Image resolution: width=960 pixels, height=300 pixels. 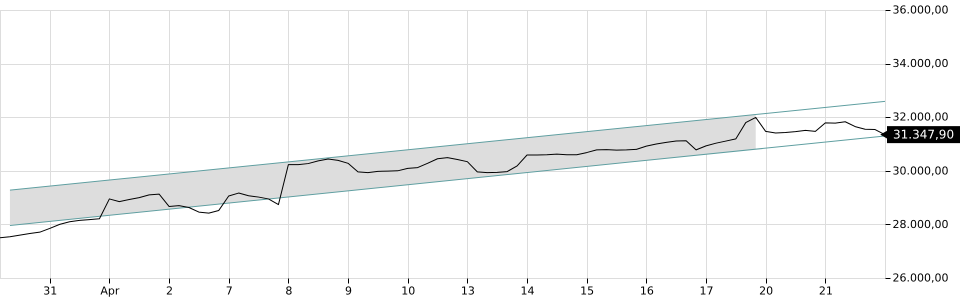 I want to click on y-tick-label: 26.000,00, so click(x=920, y=278).